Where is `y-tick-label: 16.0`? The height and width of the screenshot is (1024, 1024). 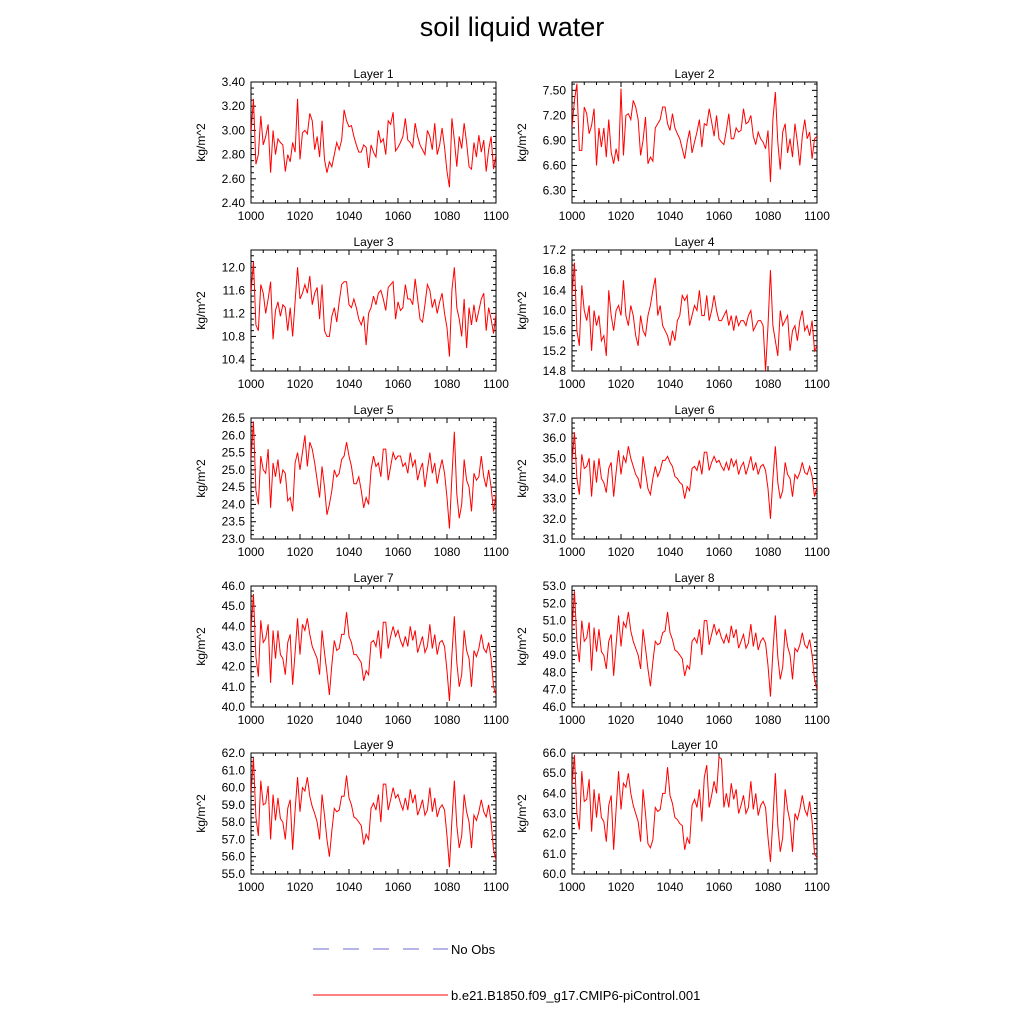 y-tick-label: 16.0 is located at coordinates (555, 311).